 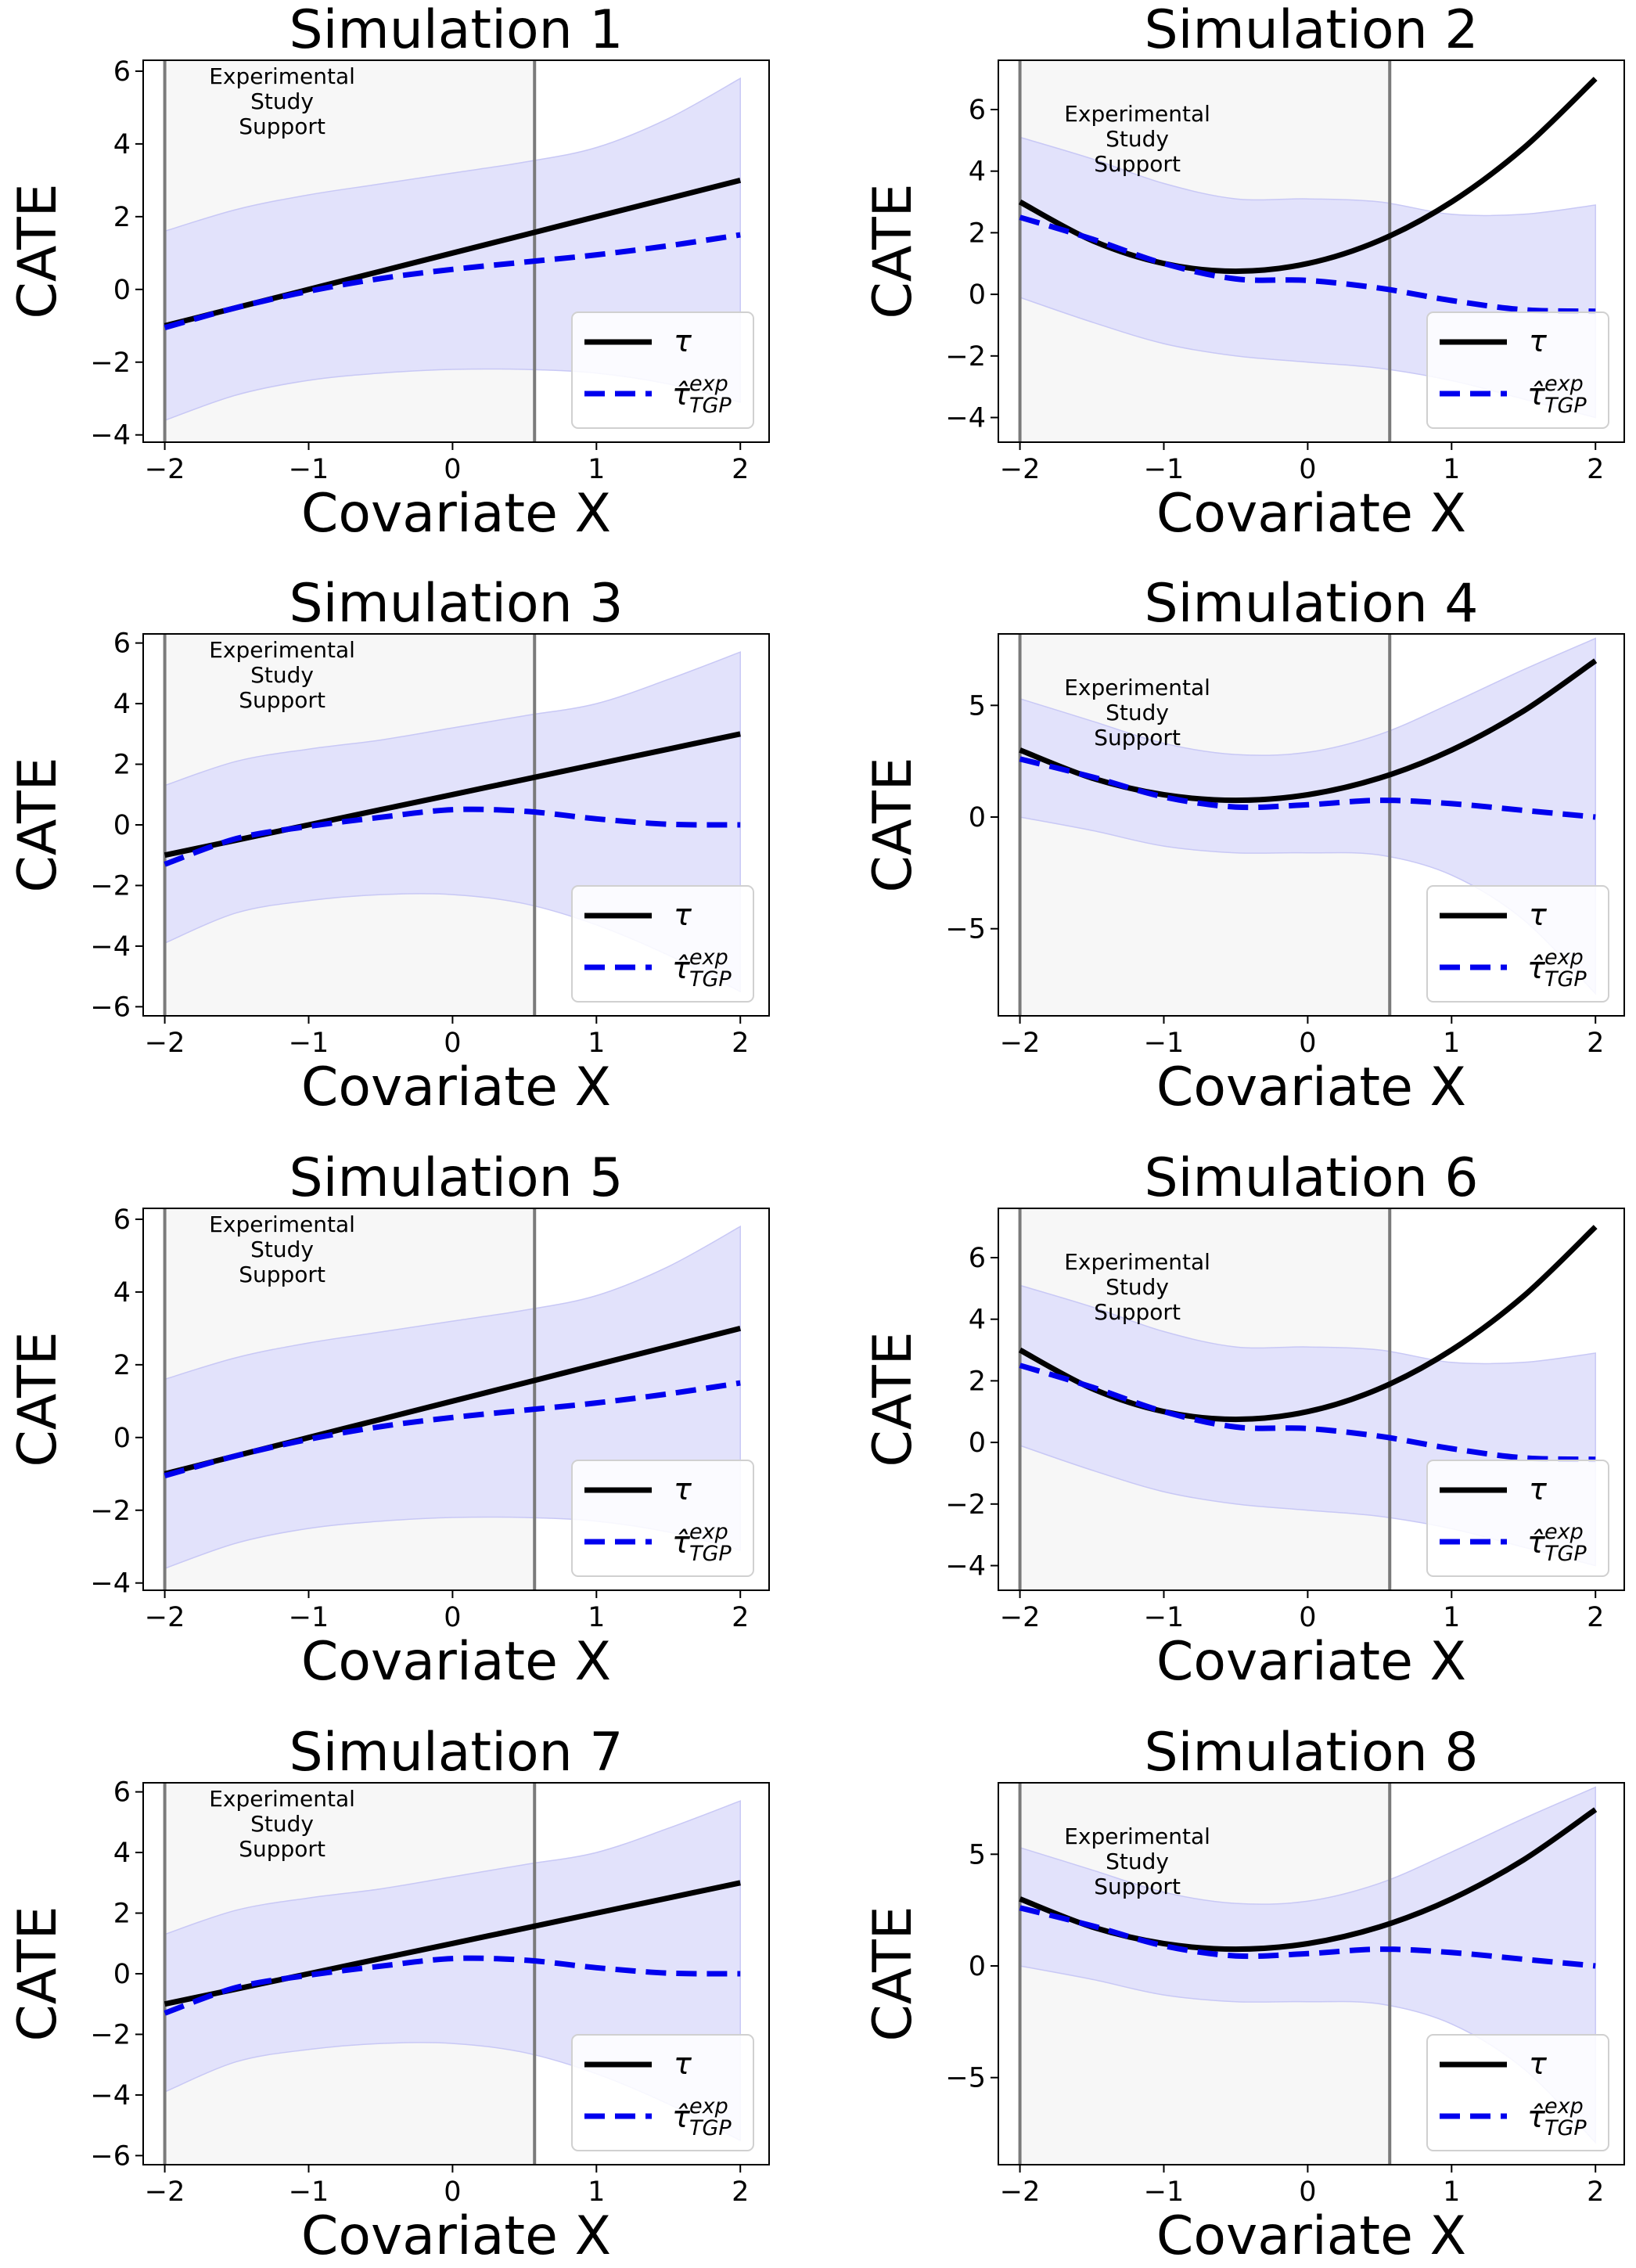 I want to click on chart-title: Simulation 3, so click(x=456, y=604).